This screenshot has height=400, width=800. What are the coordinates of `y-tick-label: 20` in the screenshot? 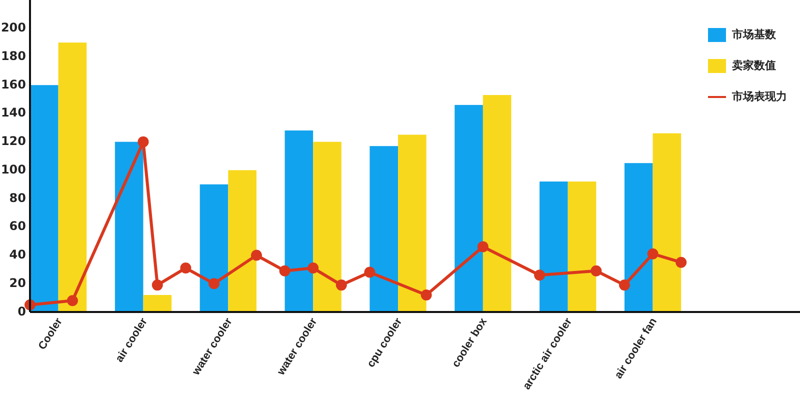 It's located at (17, 283).